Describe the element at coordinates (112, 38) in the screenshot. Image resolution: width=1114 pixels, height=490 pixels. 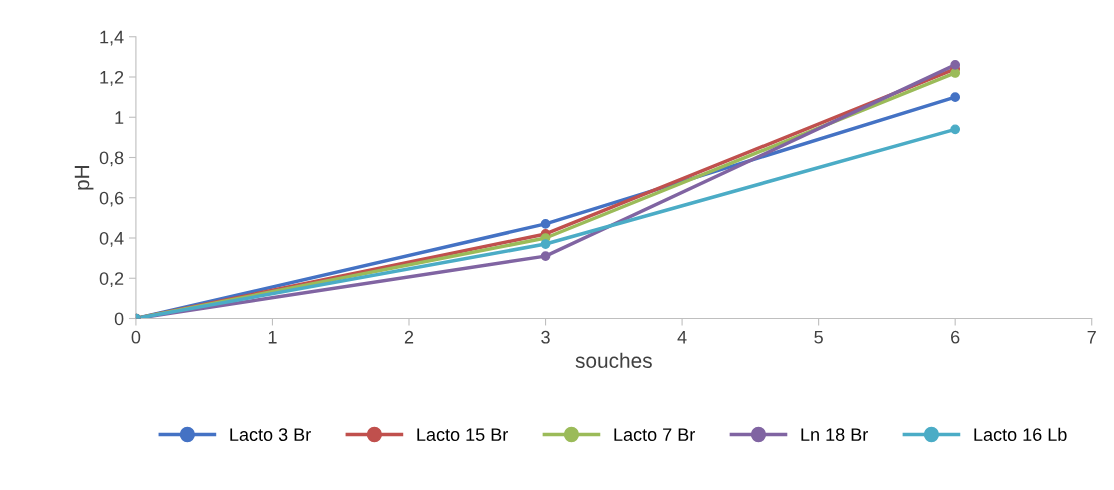
I see `y-tick-label: 1,4` at that location.